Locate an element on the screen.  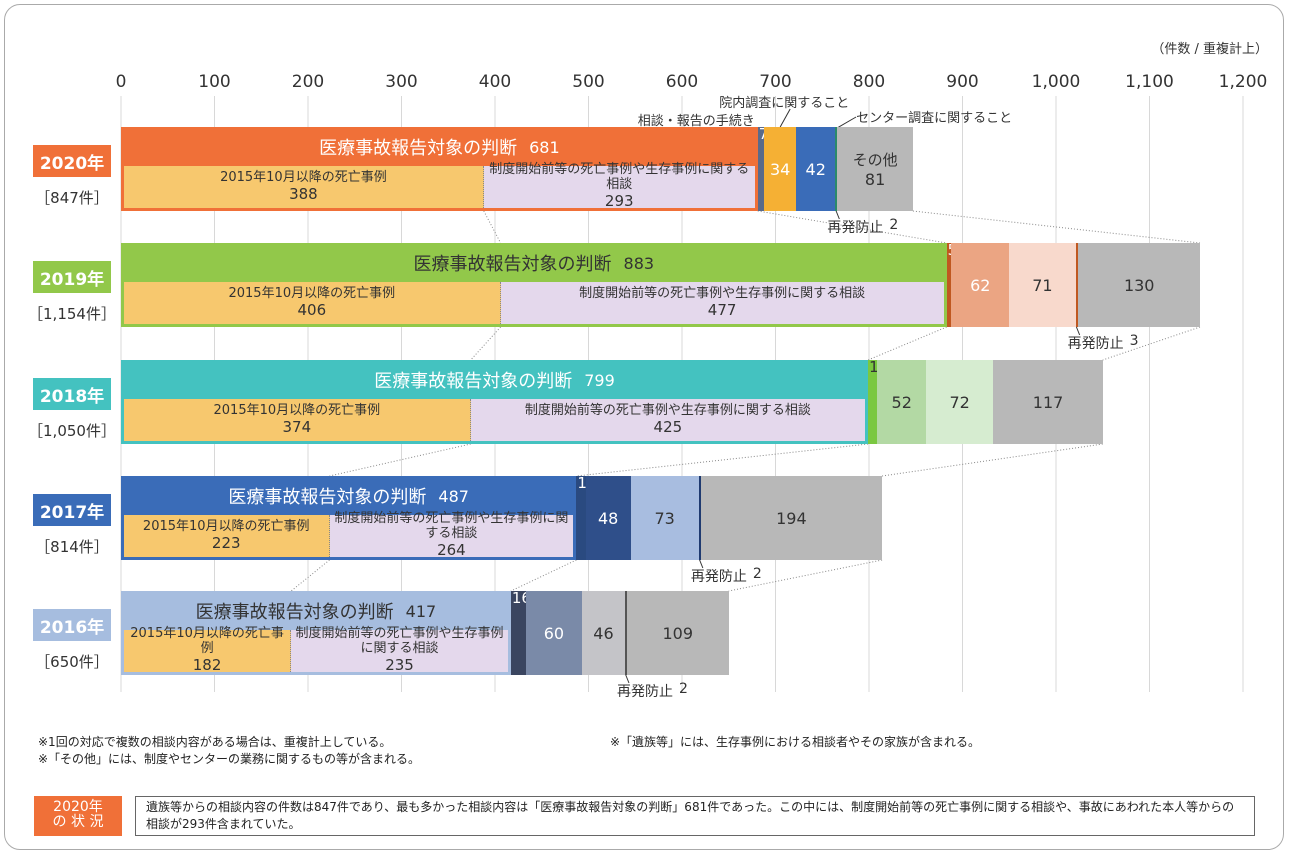
sub-bar: 2015年10月以降の死亡事例 374 is located at coordinates (297, 420).